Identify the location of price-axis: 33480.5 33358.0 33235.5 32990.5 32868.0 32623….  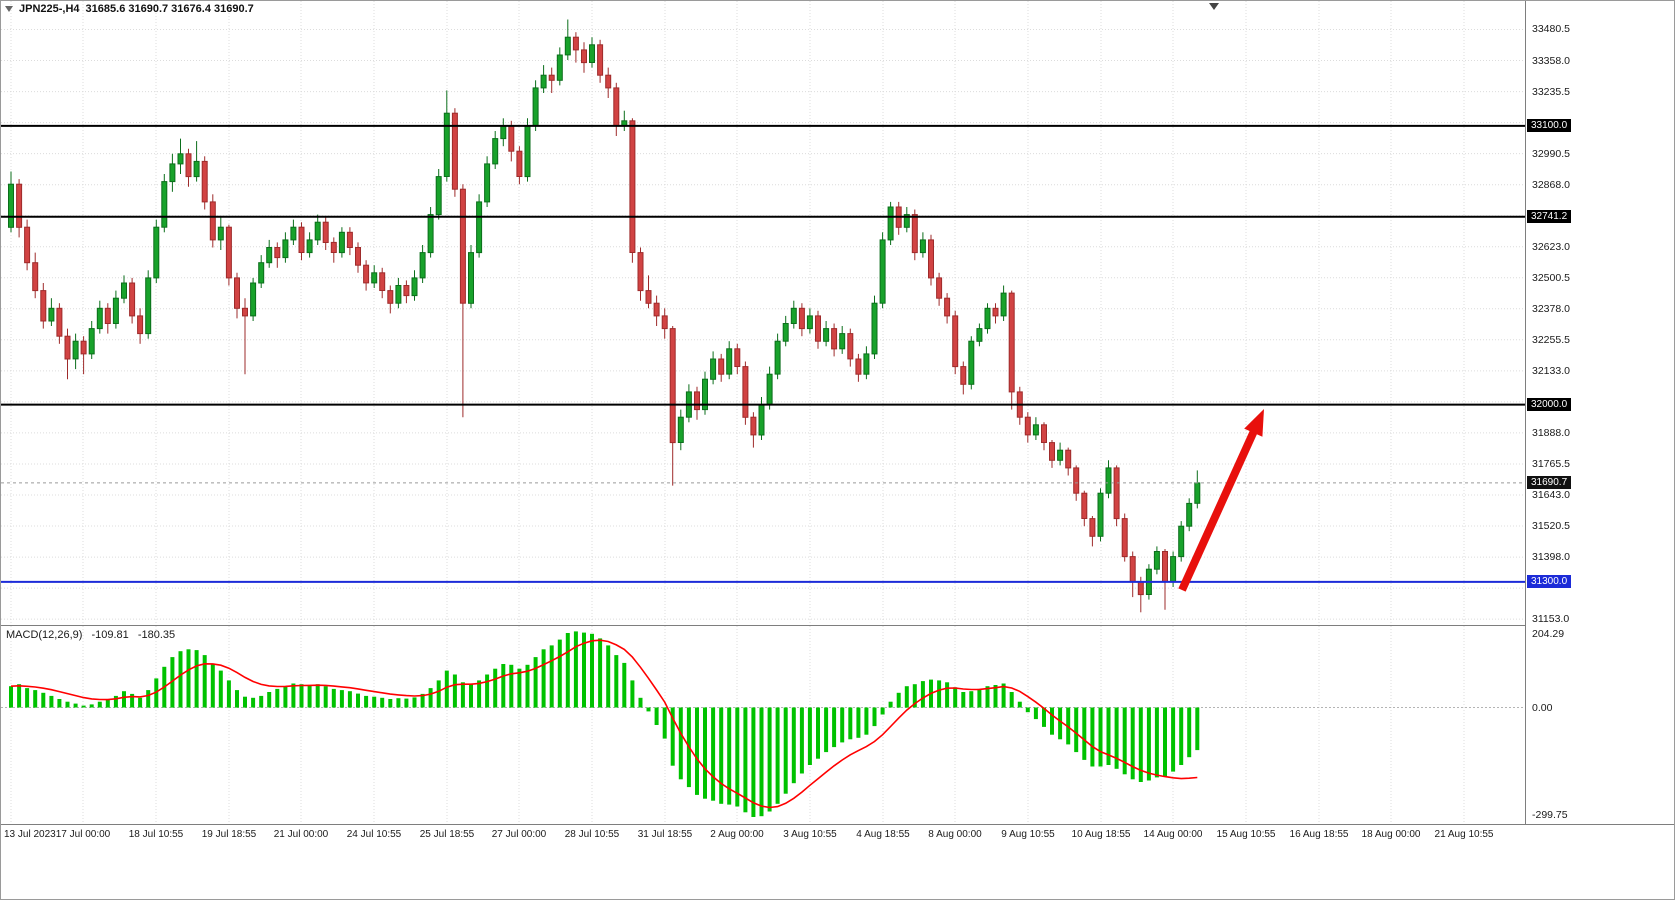
(1599, 412).